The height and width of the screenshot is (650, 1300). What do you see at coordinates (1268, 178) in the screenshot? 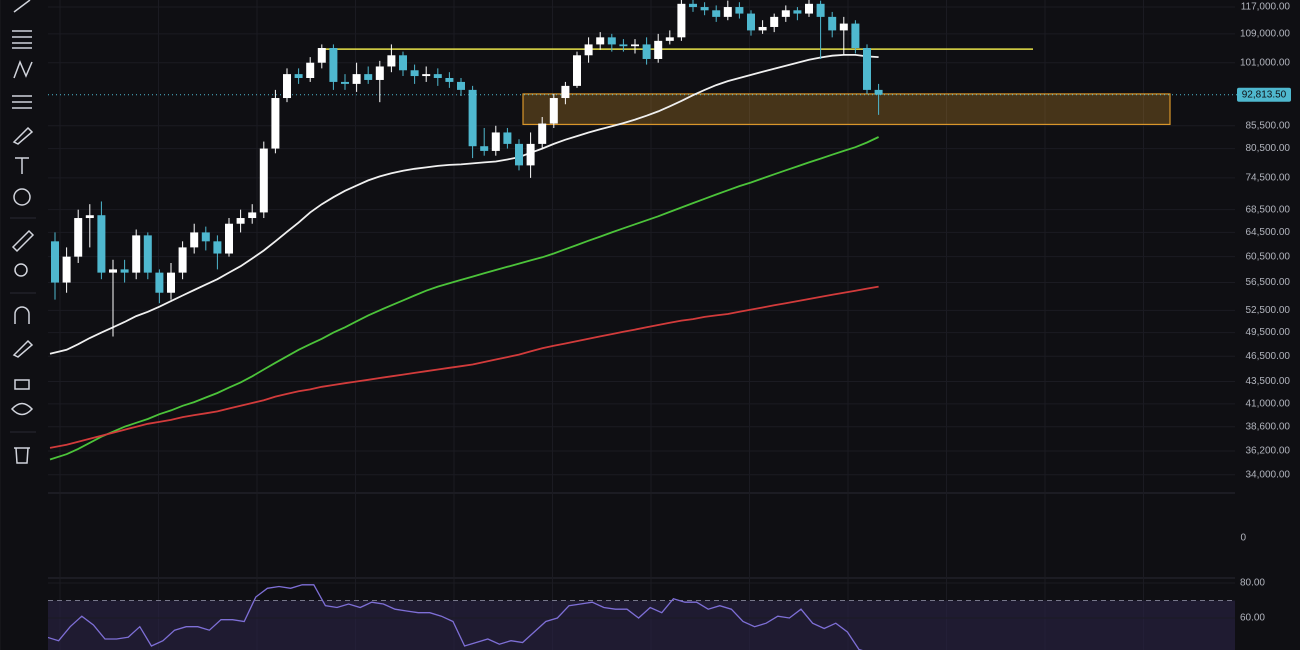
I see `y-tick-label: 74,500.00` at bounding box center [1268, 178].